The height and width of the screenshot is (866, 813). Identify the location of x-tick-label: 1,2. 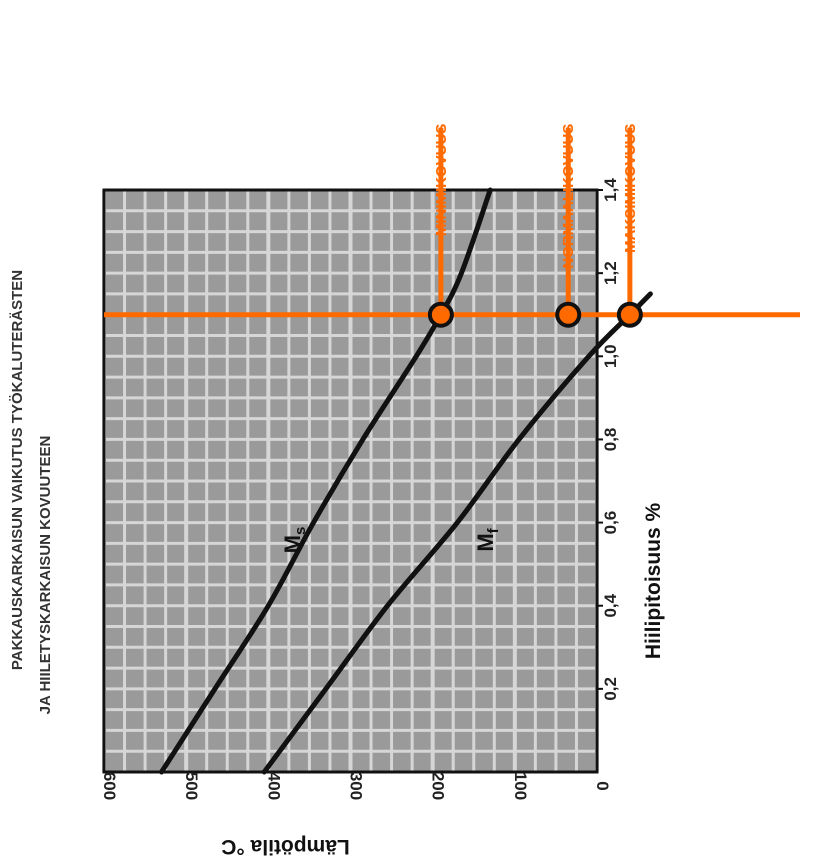
(610, 273).